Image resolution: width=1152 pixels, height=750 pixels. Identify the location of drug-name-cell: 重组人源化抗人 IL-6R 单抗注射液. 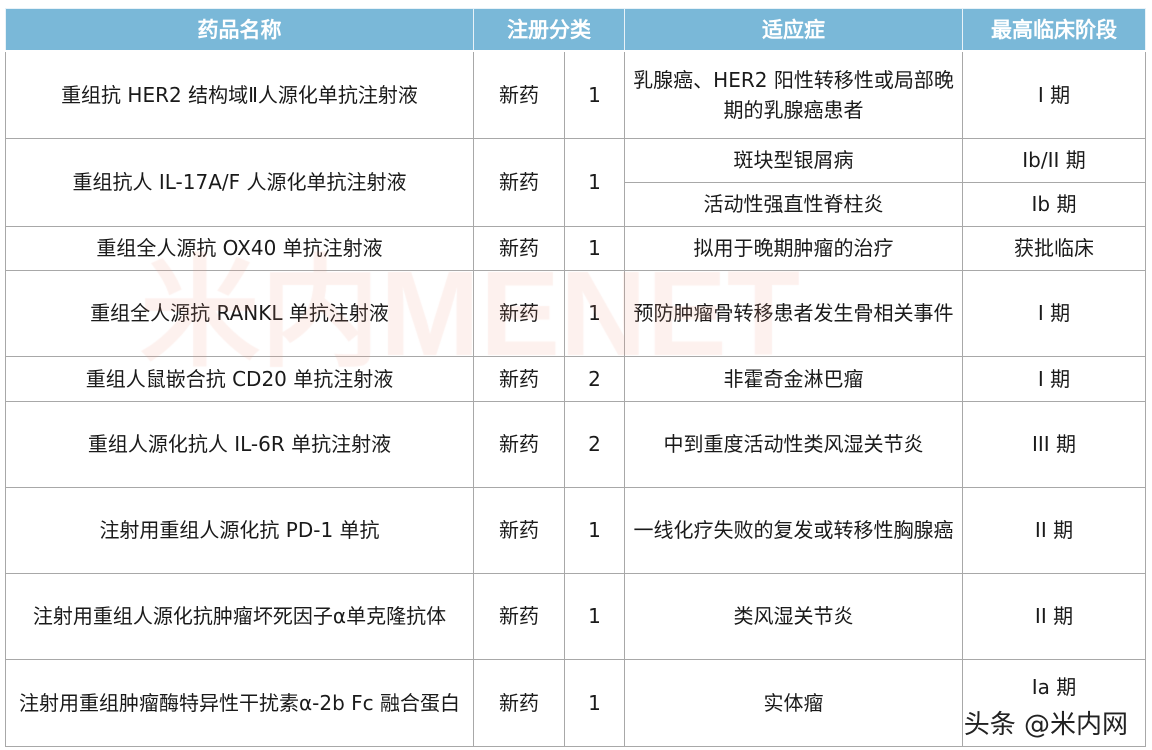
(239, 444).